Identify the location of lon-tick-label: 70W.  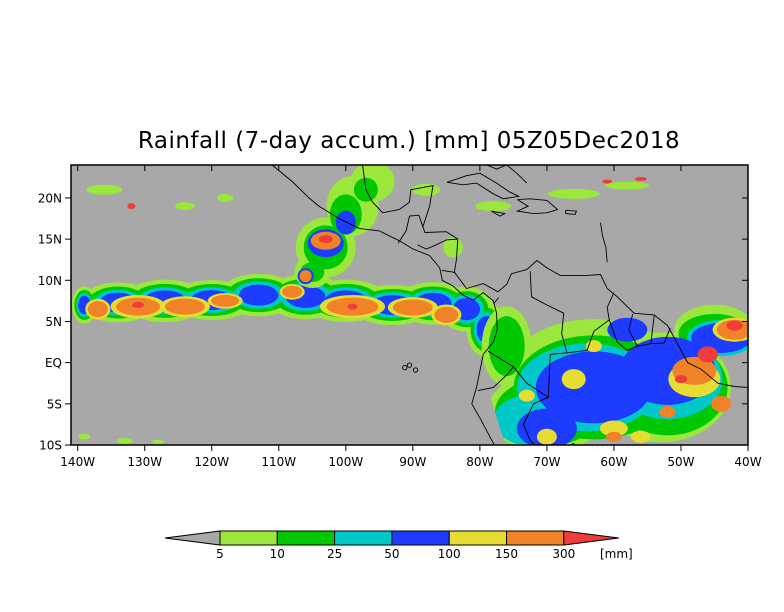
(546, 462).